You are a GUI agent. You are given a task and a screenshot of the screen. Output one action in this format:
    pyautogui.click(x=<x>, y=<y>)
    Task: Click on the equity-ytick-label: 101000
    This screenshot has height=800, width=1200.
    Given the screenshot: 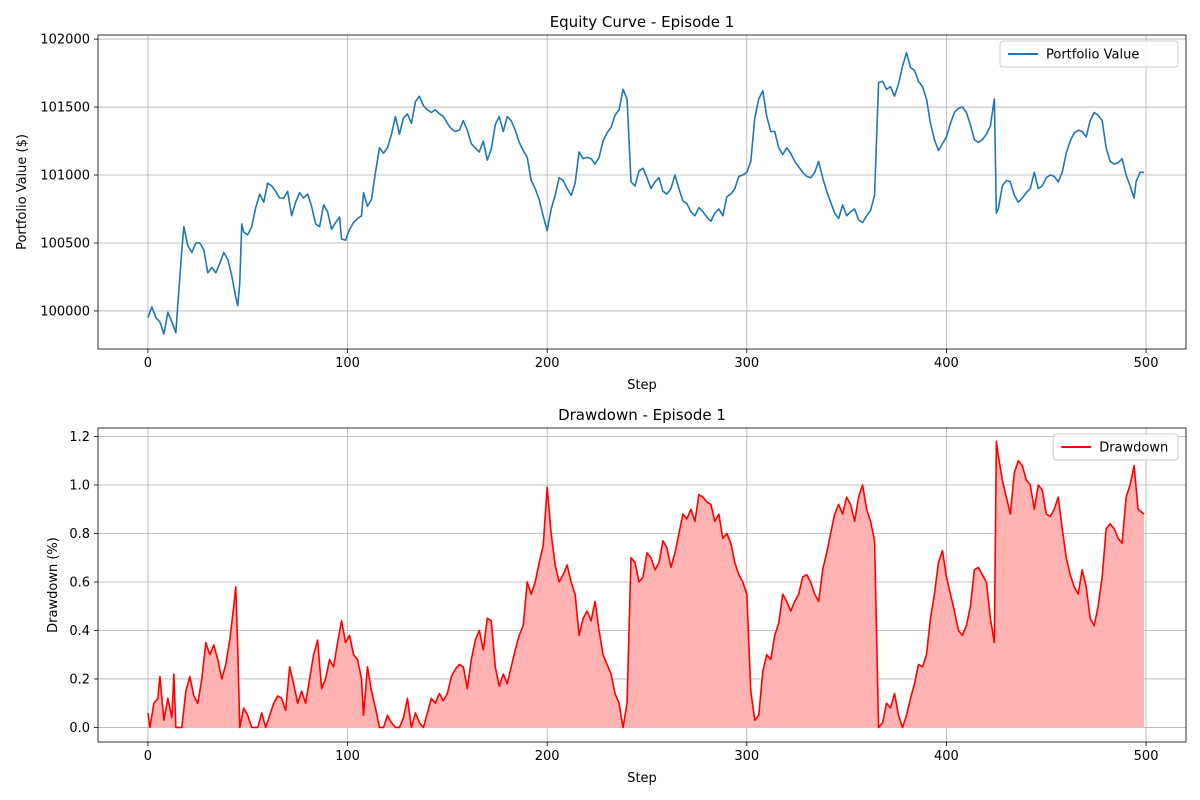 What is the action you would take?
    pyautogui.click(x=65, y=176)
    